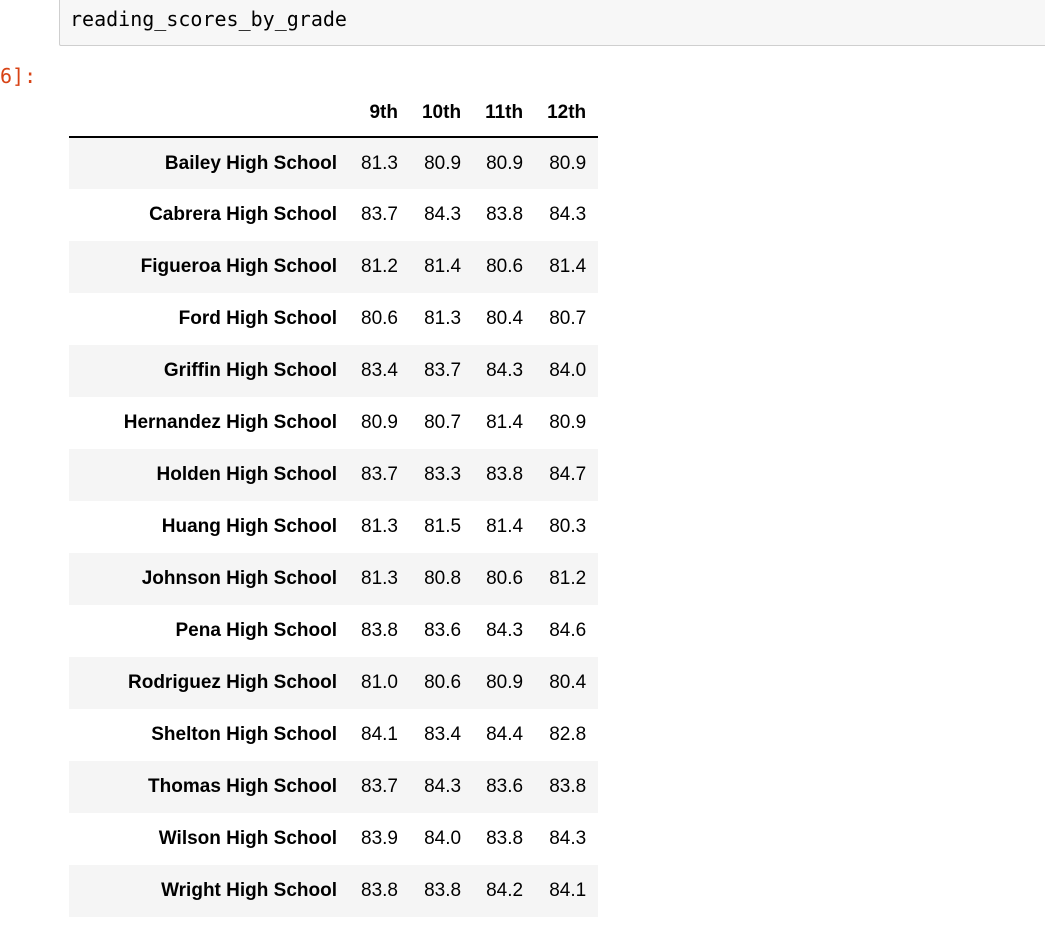 This screenshot has height=934, width=1045. I want to click on row-index-label: Johnson High School, so click(239, 578).